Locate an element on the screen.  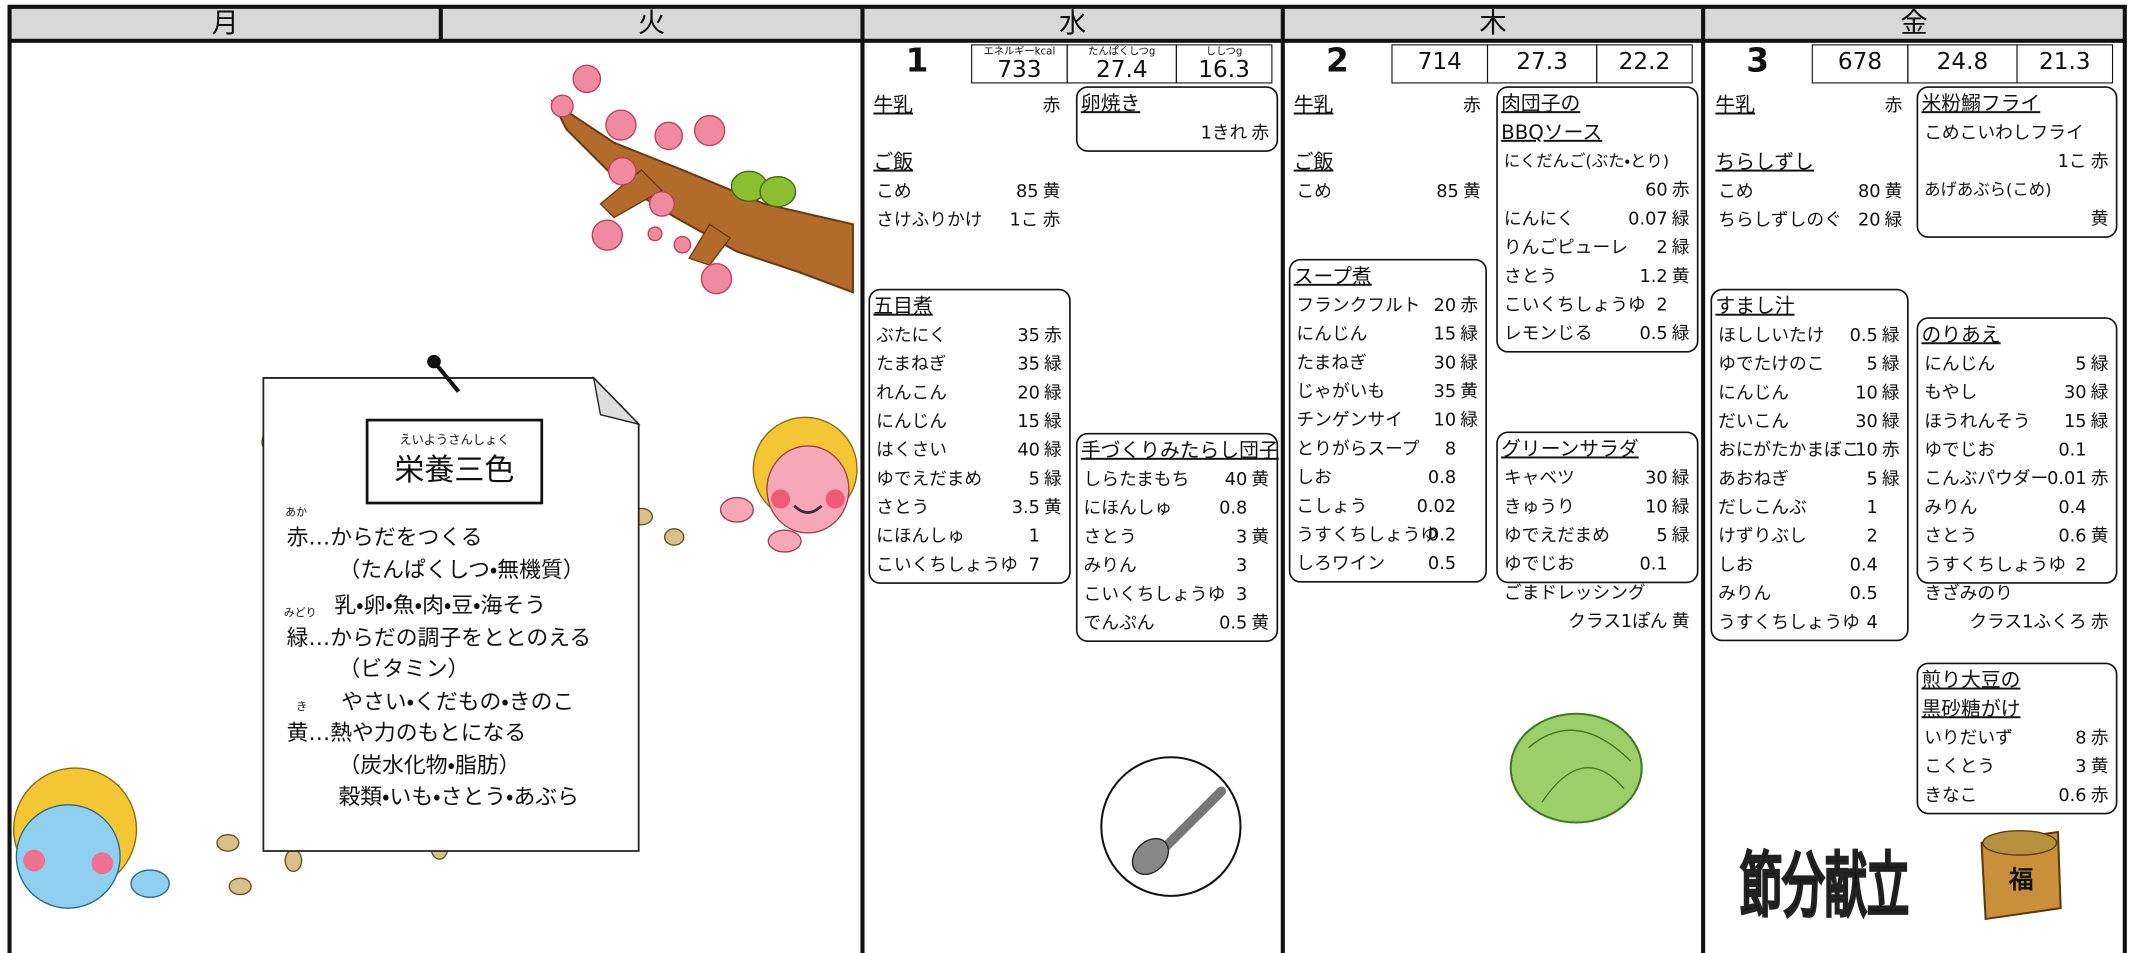
date-number: 3 is located at coordinates (1757, 61).